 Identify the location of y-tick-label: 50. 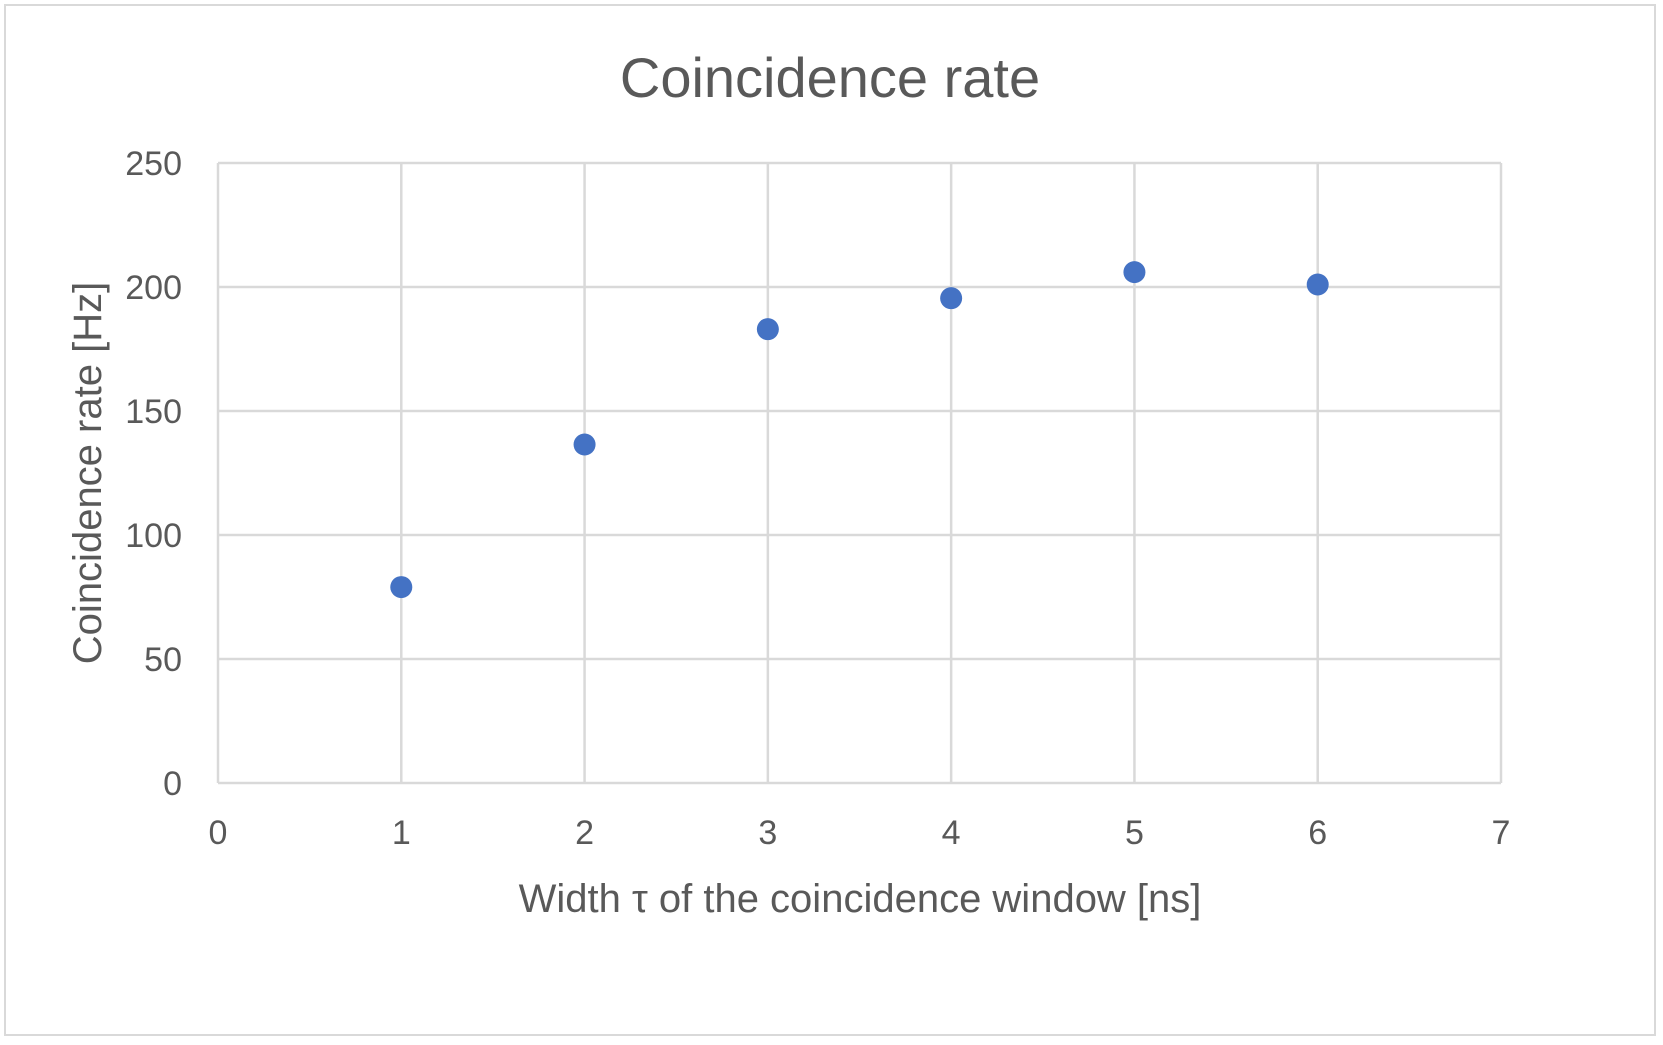
(163, 660).